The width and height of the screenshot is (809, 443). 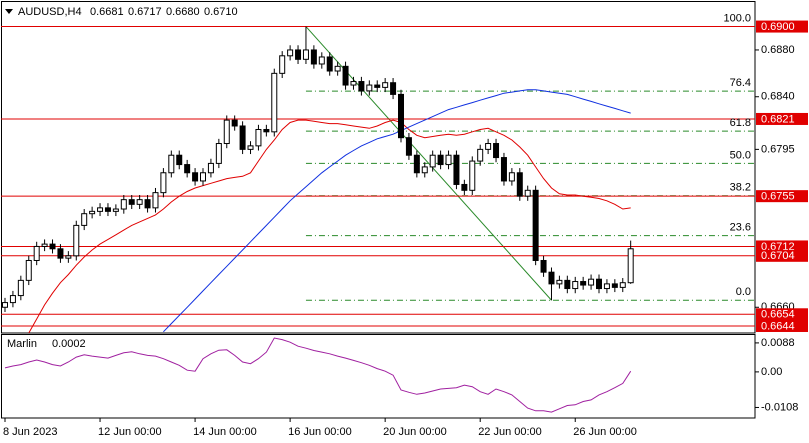 I want to click on x-tick-label: 20 Jun 00:00, so click(x=415, y=432).